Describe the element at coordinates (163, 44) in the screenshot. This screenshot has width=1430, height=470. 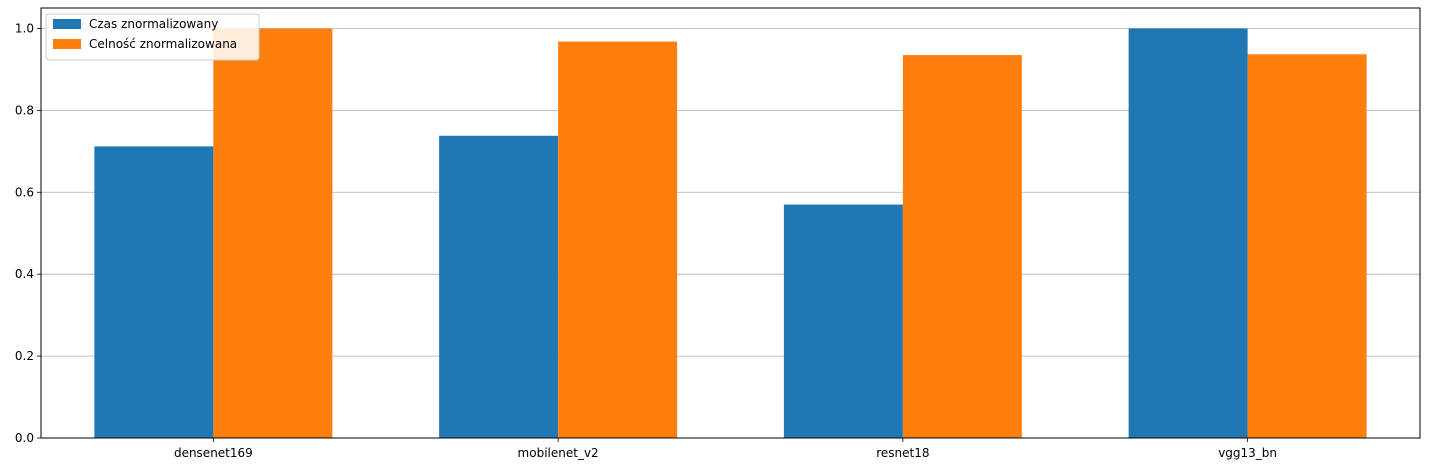
I see `legend-label-celnosc: Celność znormalizowana` at that location.